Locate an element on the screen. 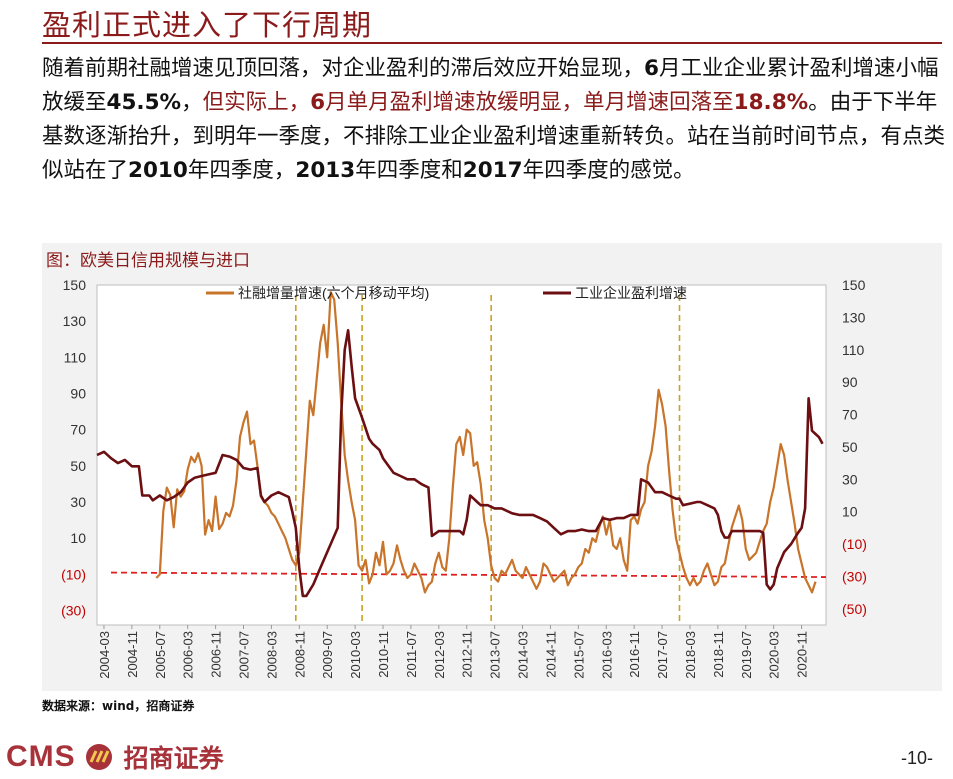  y-right-tick-label: 10 is located at coordinates (850, 512).